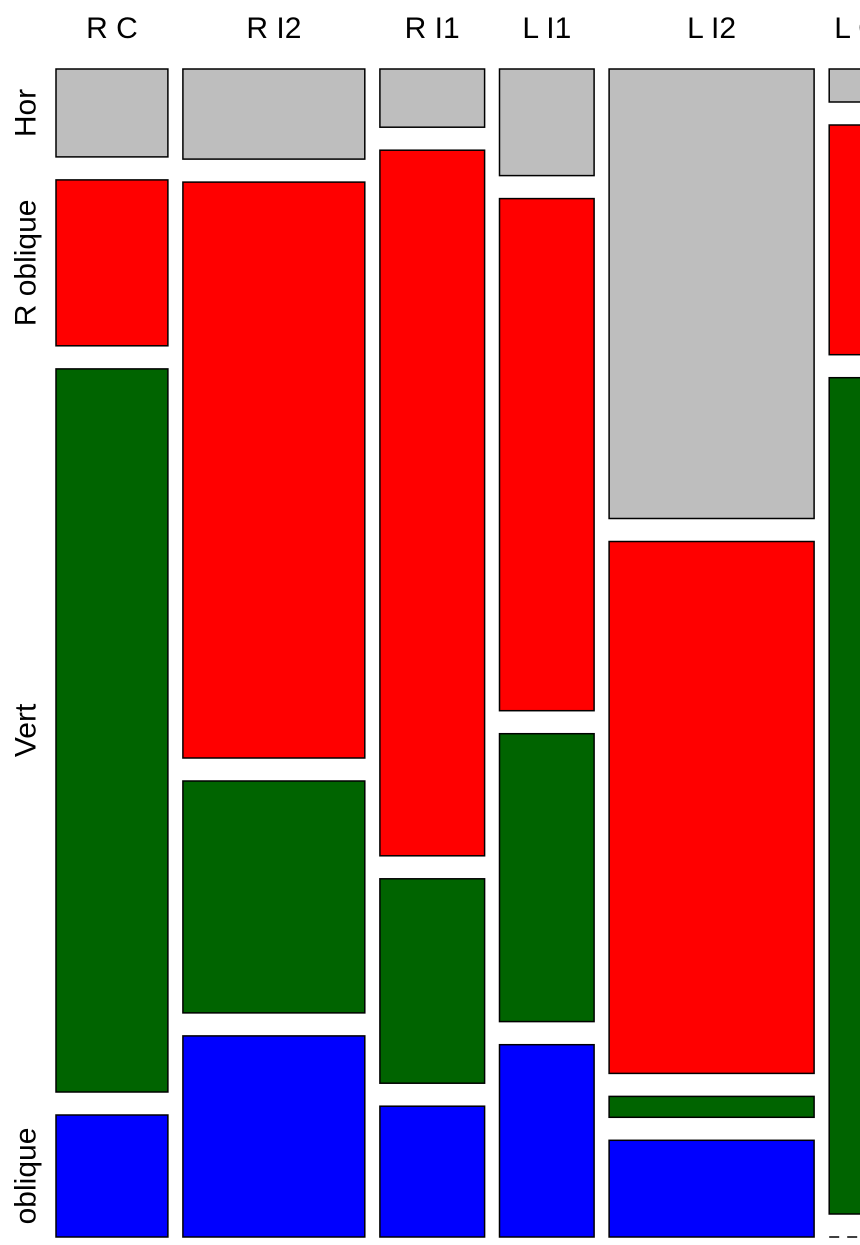 The image size is (860, 1245). Describe the element at coordinates (847, 28) in the screenshot. I see `column-label-l-c: L C` at that location.